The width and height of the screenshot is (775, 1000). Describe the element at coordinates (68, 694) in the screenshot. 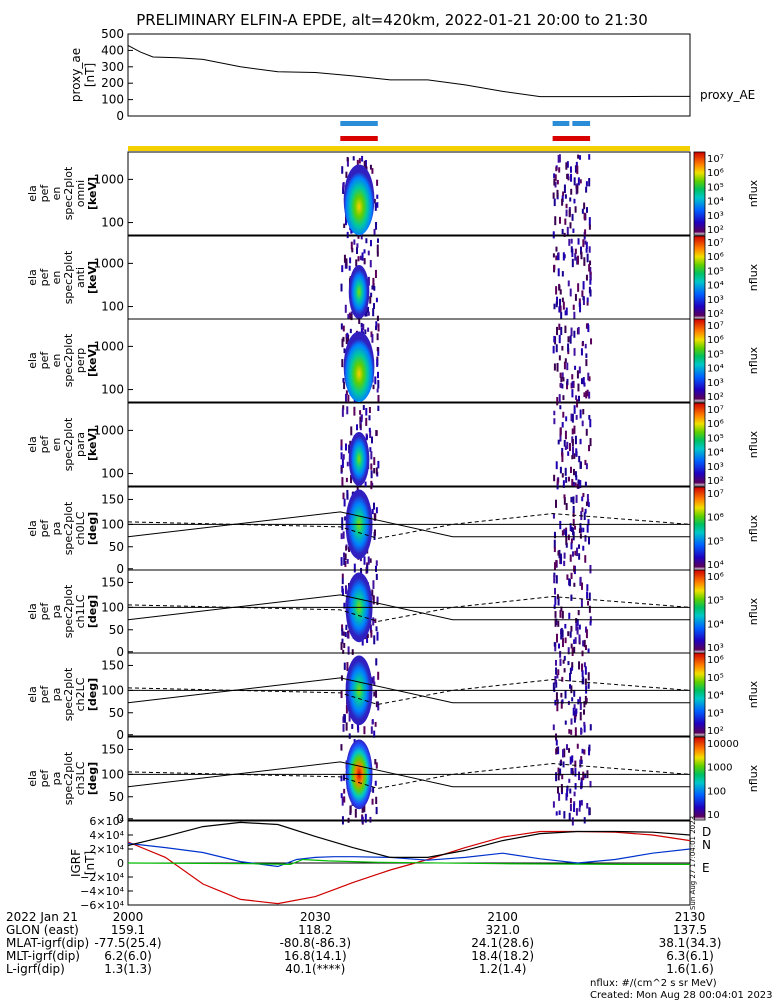

I see `panel-ylabel: spec2plot` at that location.